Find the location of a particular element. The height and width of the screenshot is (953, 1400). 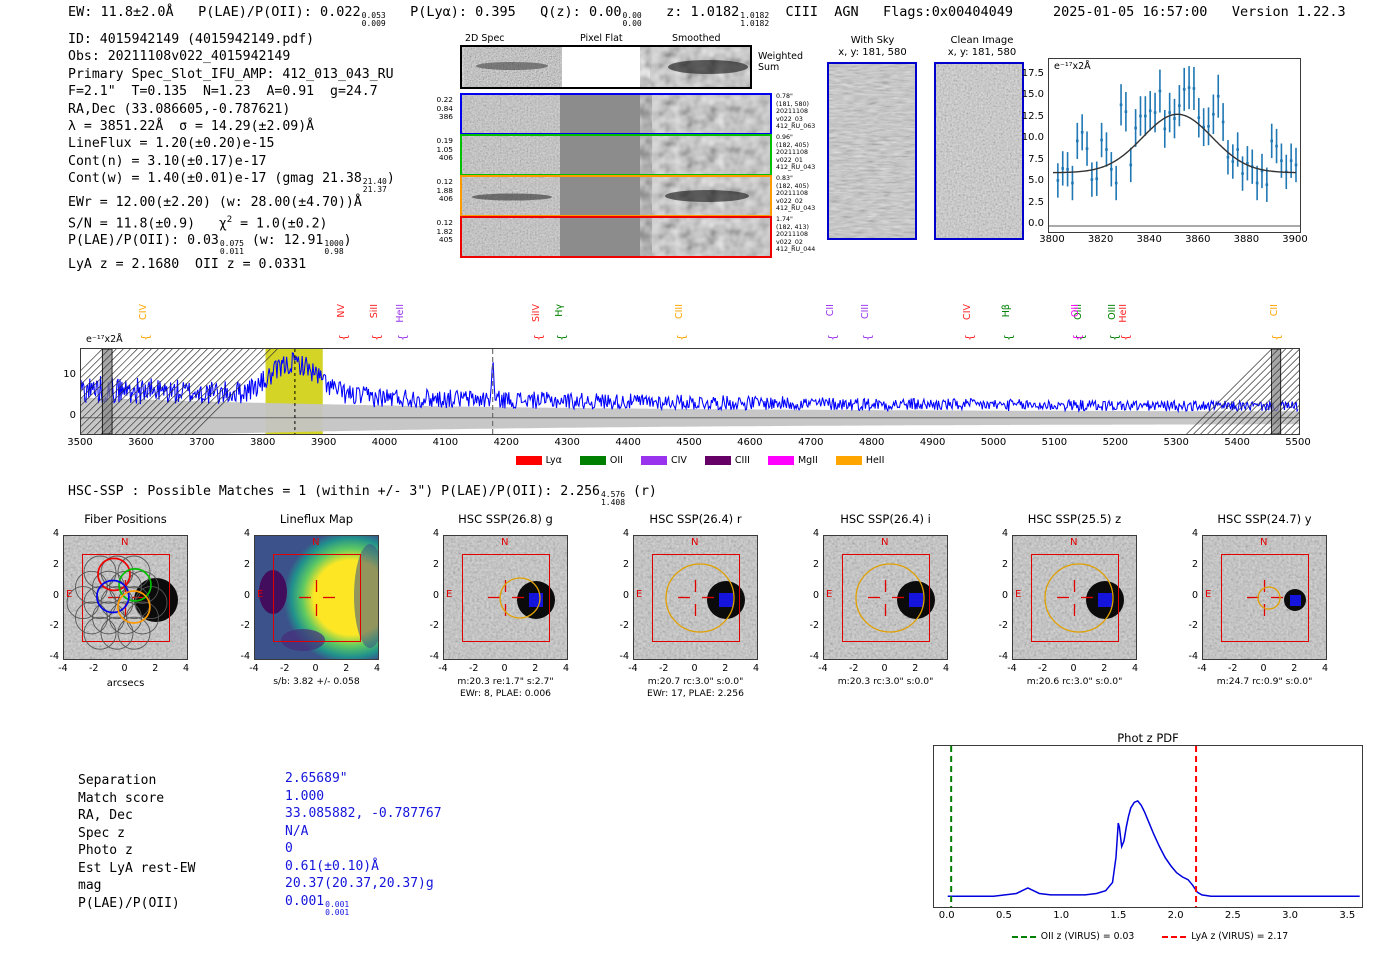

match-key-plae-poii: P(LAE)/P(OII) is located at coordinates (129, 903).